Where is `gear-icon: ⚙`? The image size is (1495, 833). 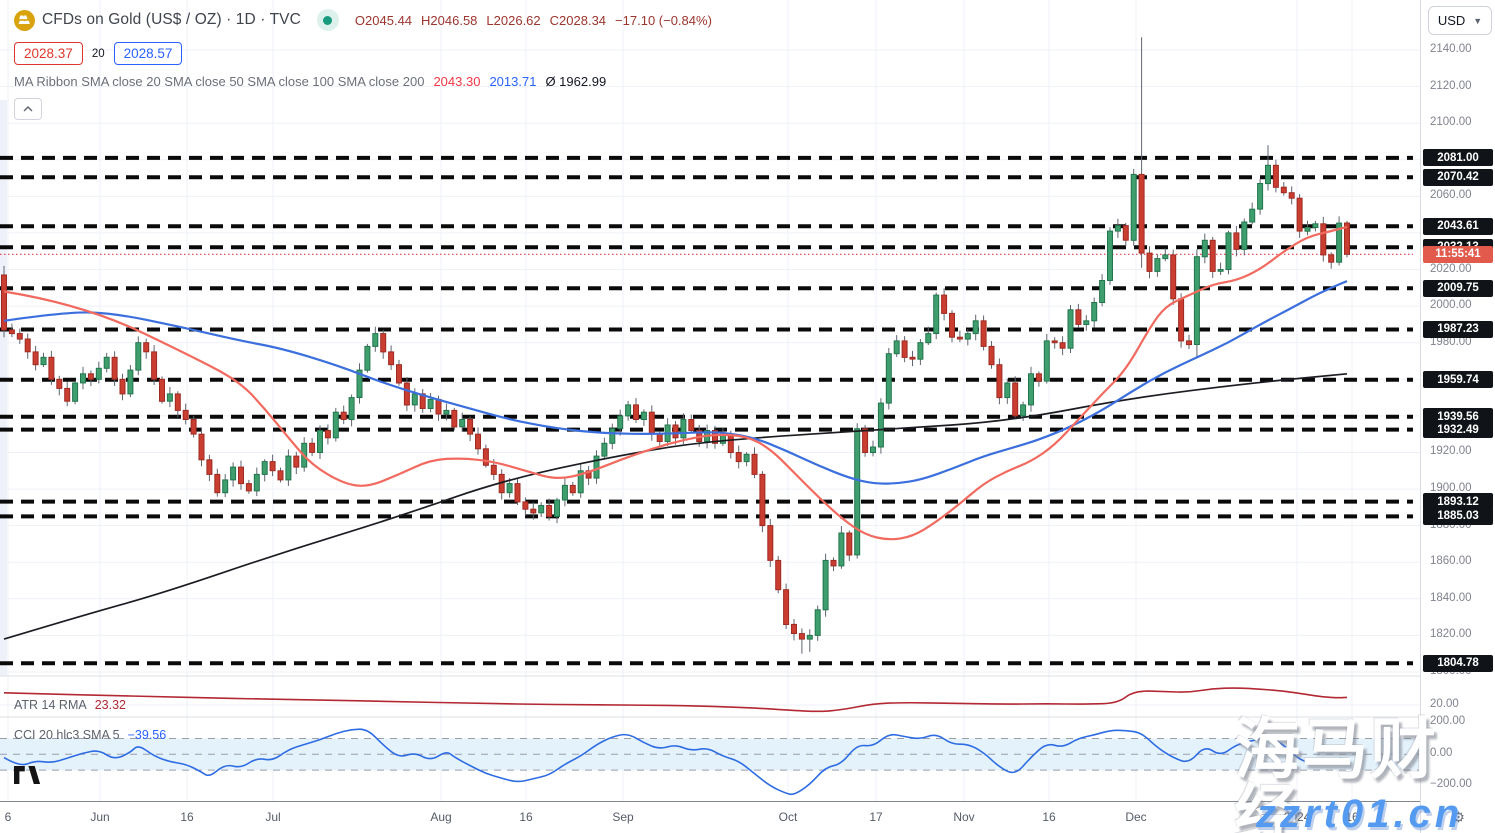
gear-icon: ⚙ is located at coordinates (1458, 816).